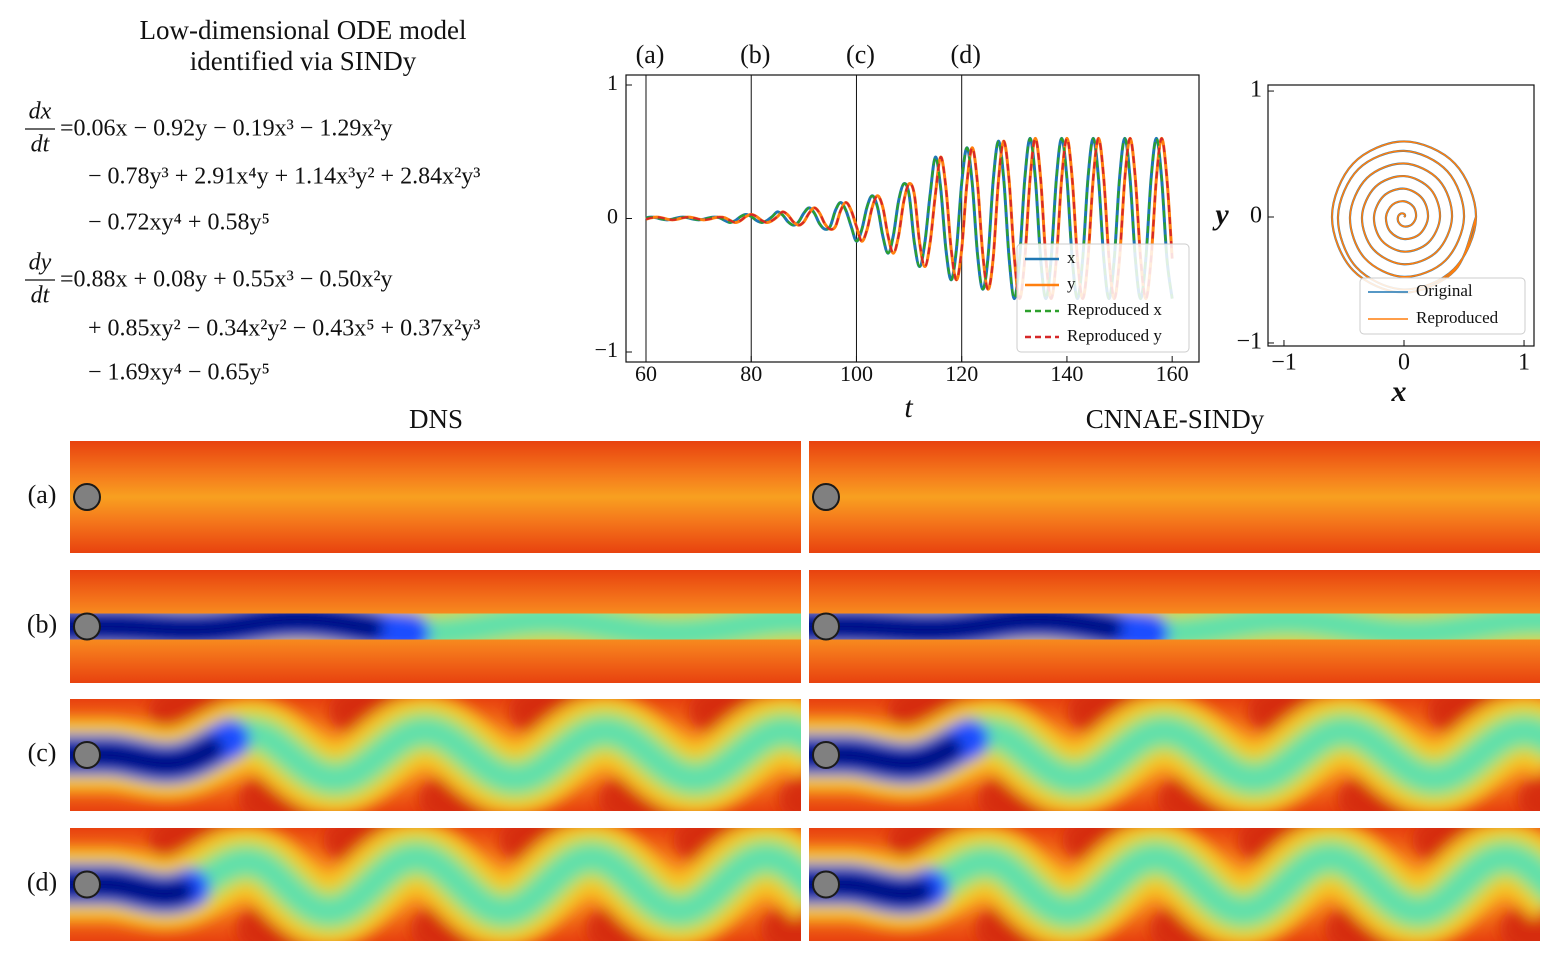  Describe the element at coordinates (42, 623) in the screenshot. I see `row-label: (b)` at that location.